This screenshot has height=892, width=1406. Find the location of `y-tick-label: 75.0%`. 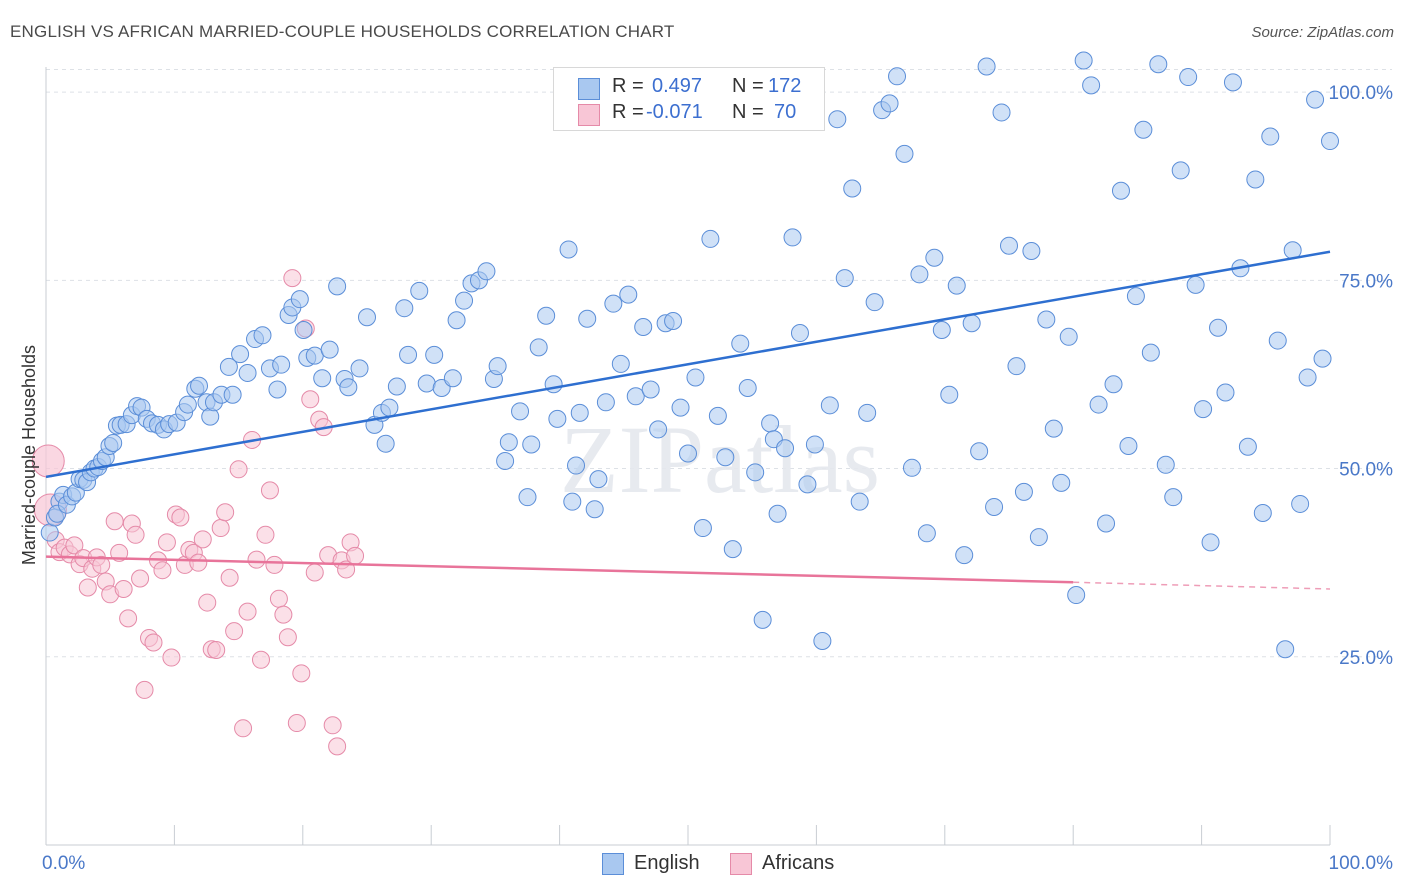

y-tick-label: 75.0% is located at coordinates (1366, 281).